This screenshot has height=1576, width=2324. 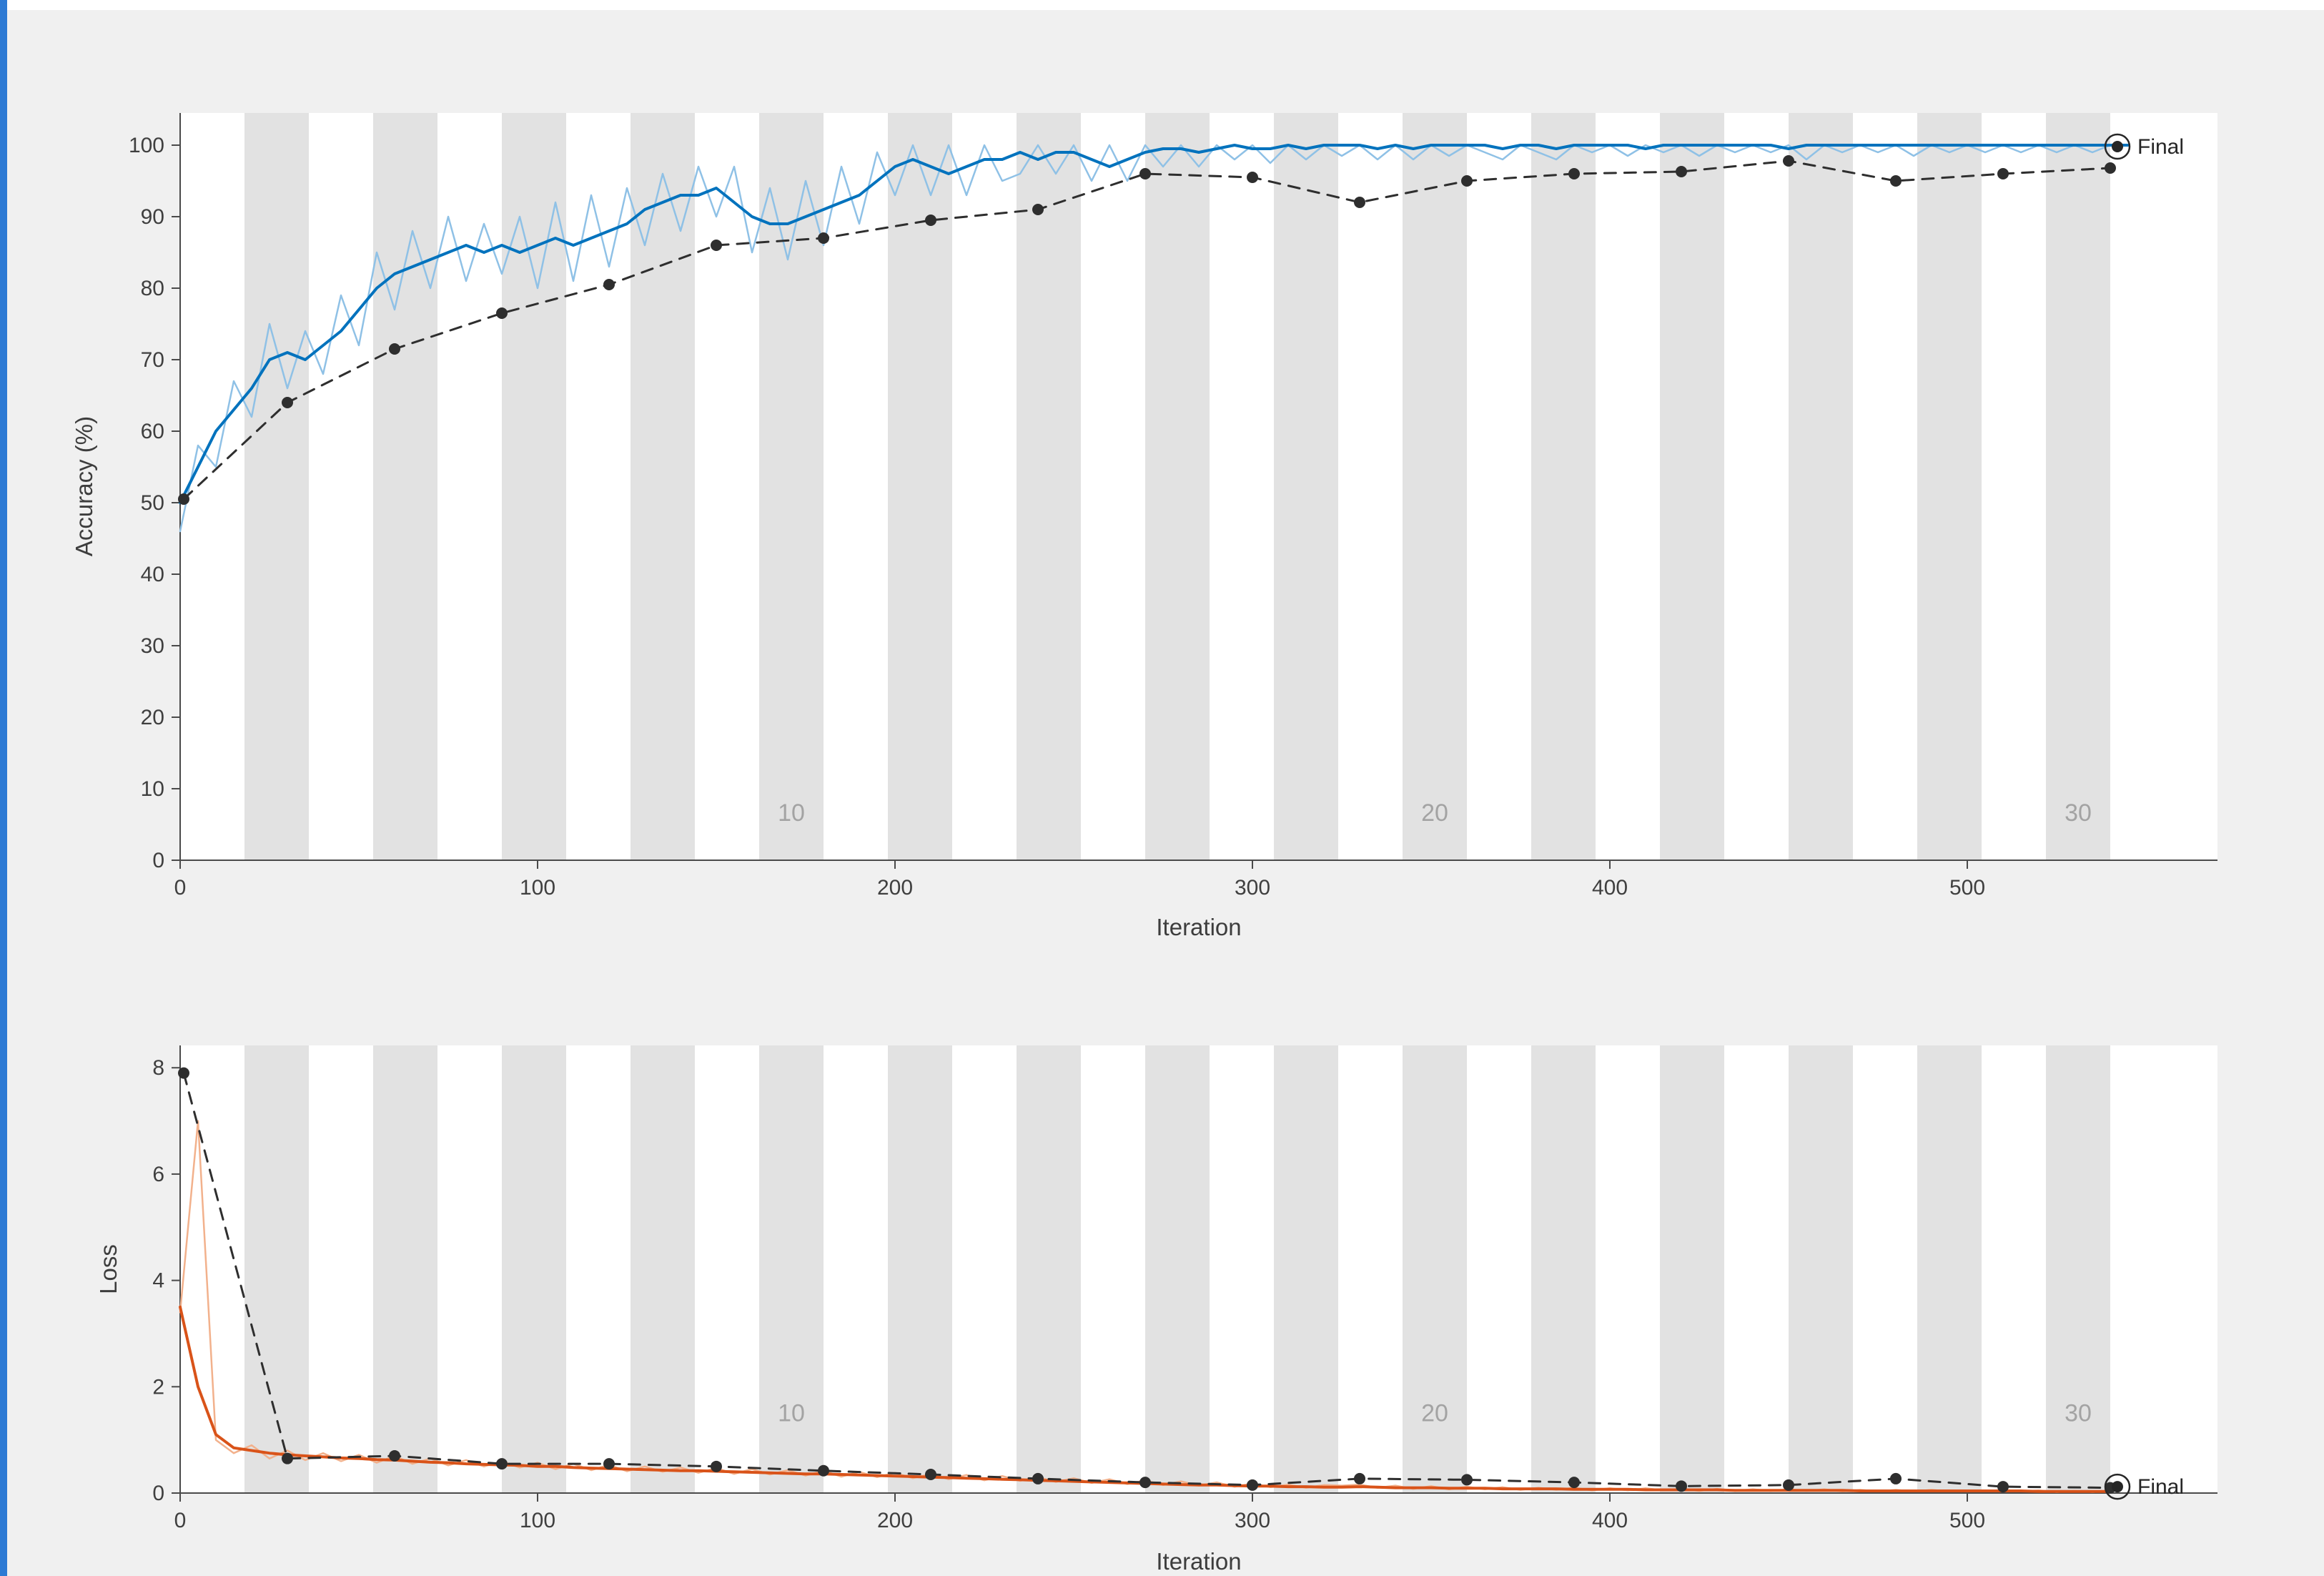 What do you see at coordinates (1162, 5) in the screenshot?
I see `window-top-margin` at bounding box center [1162, 5].